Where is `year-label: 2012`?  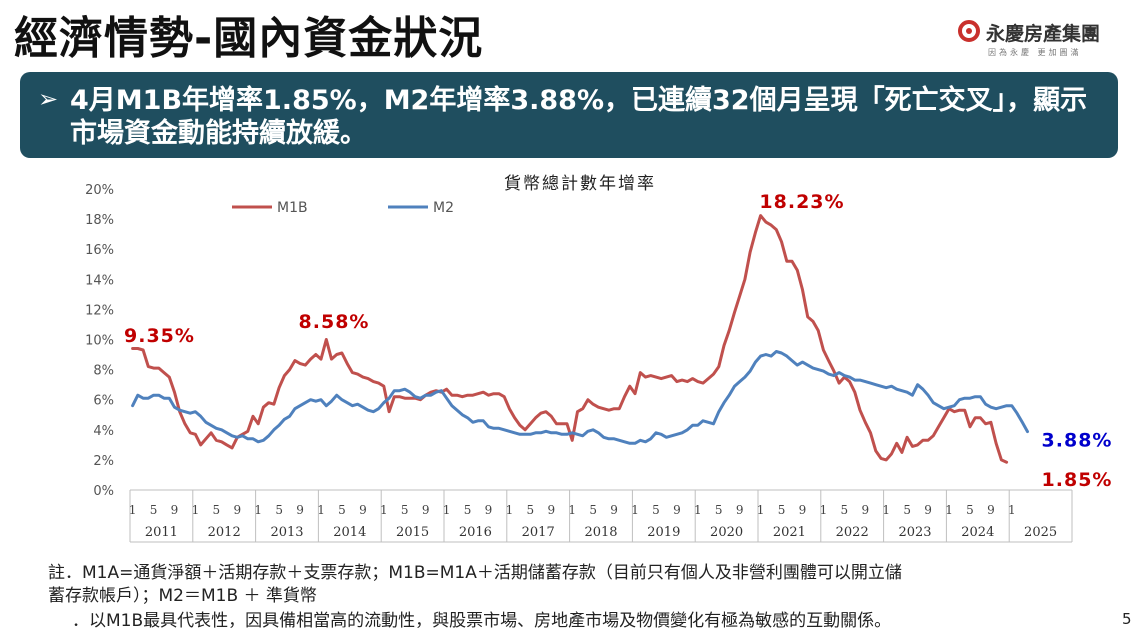 year-label: 2012 is located at coordinates (224, 532).